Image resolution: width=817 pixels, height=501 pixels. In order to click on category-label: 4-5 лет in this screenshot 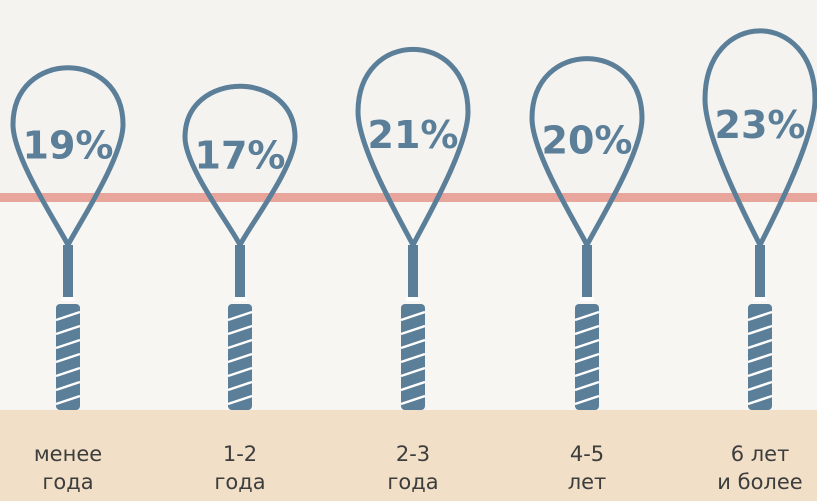, I will do `click(587, 468)`.